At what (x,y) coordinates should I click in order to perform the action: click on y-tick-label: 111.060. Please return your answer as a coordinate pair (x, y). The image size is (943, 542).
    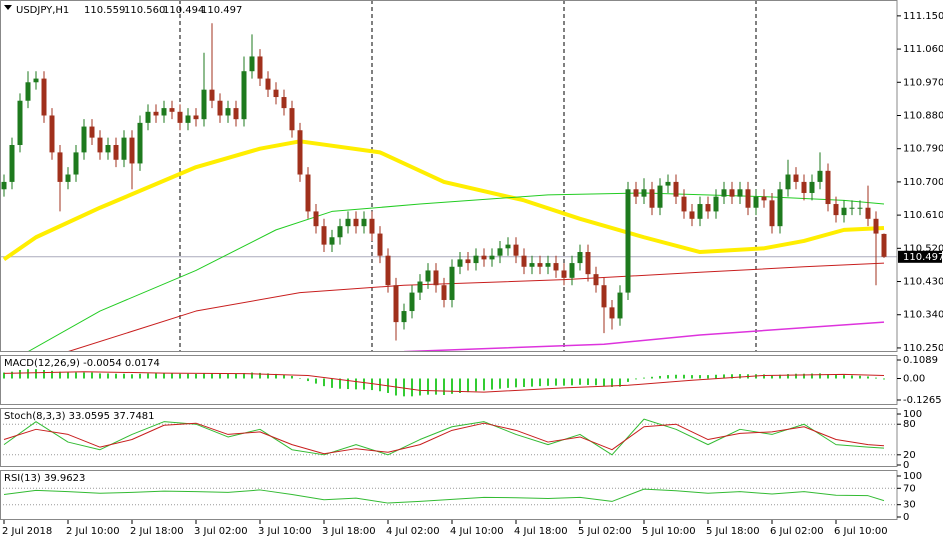
    Looking at the image, I should click on (923, 49).